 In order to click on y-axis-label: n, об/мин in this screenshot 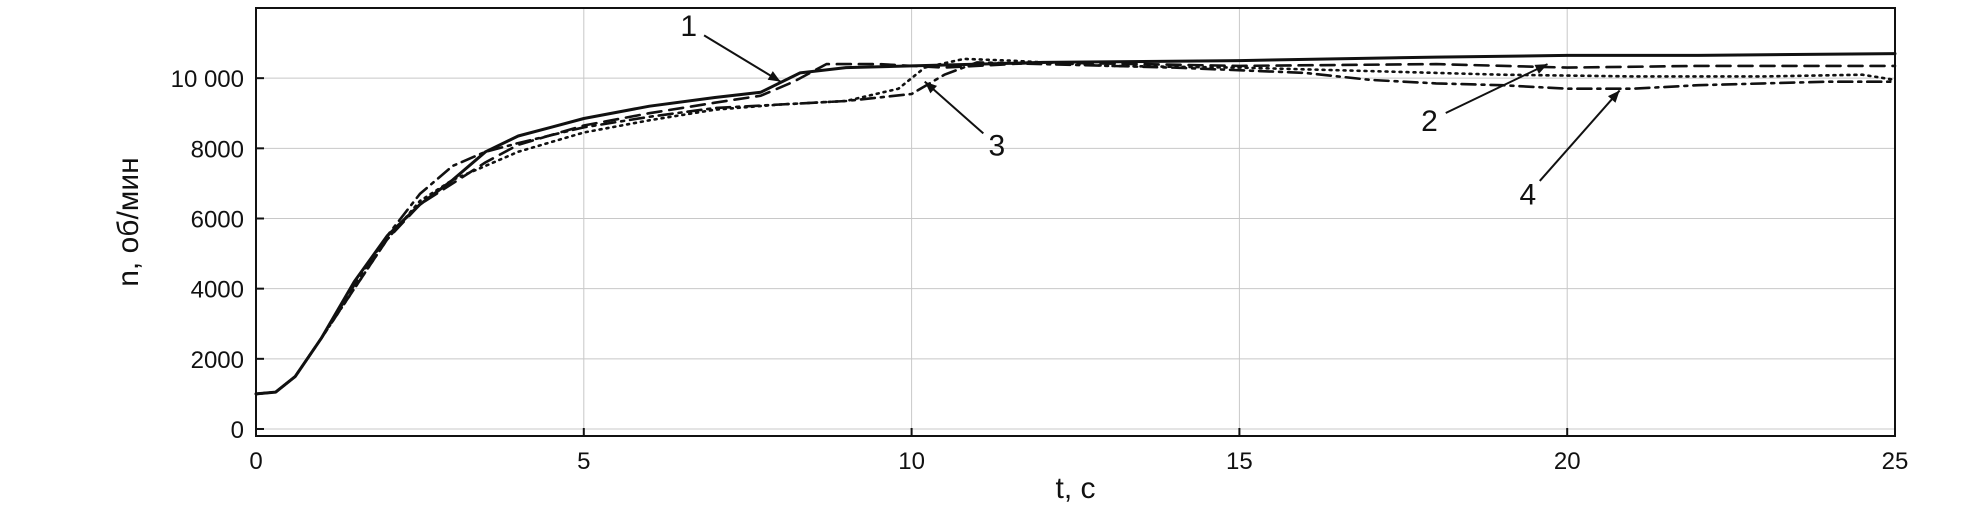, I will do `click(128, 222)`.